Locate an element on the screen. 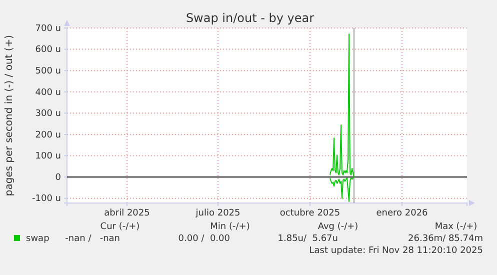 The width and height of the screenshot is (497, 275). y-tick-label: 200 u is located at coordinates (48, 135).